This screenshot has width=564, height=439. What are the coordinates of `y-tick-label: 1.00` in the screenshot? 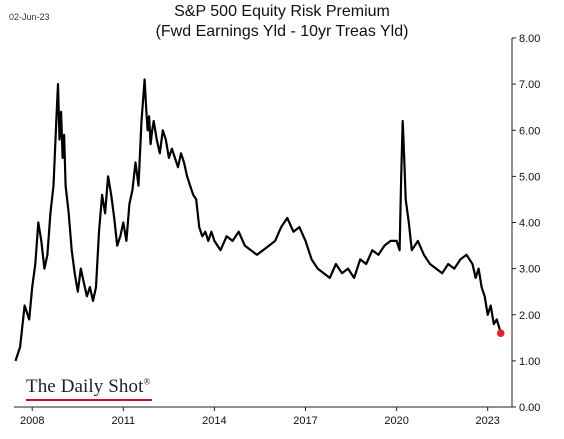 It's located at (529, 362).